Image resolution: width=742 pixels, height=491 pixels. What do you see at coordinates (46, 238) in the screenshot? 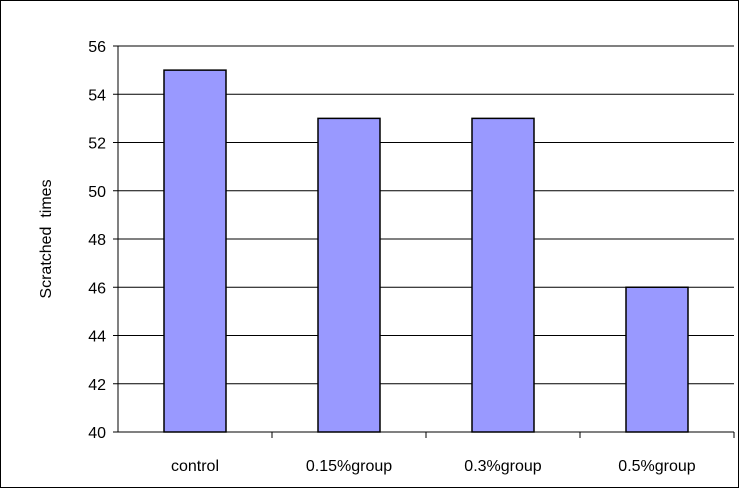
I see `y-axis-title: Scratched times` at bounding box center [46, 238].